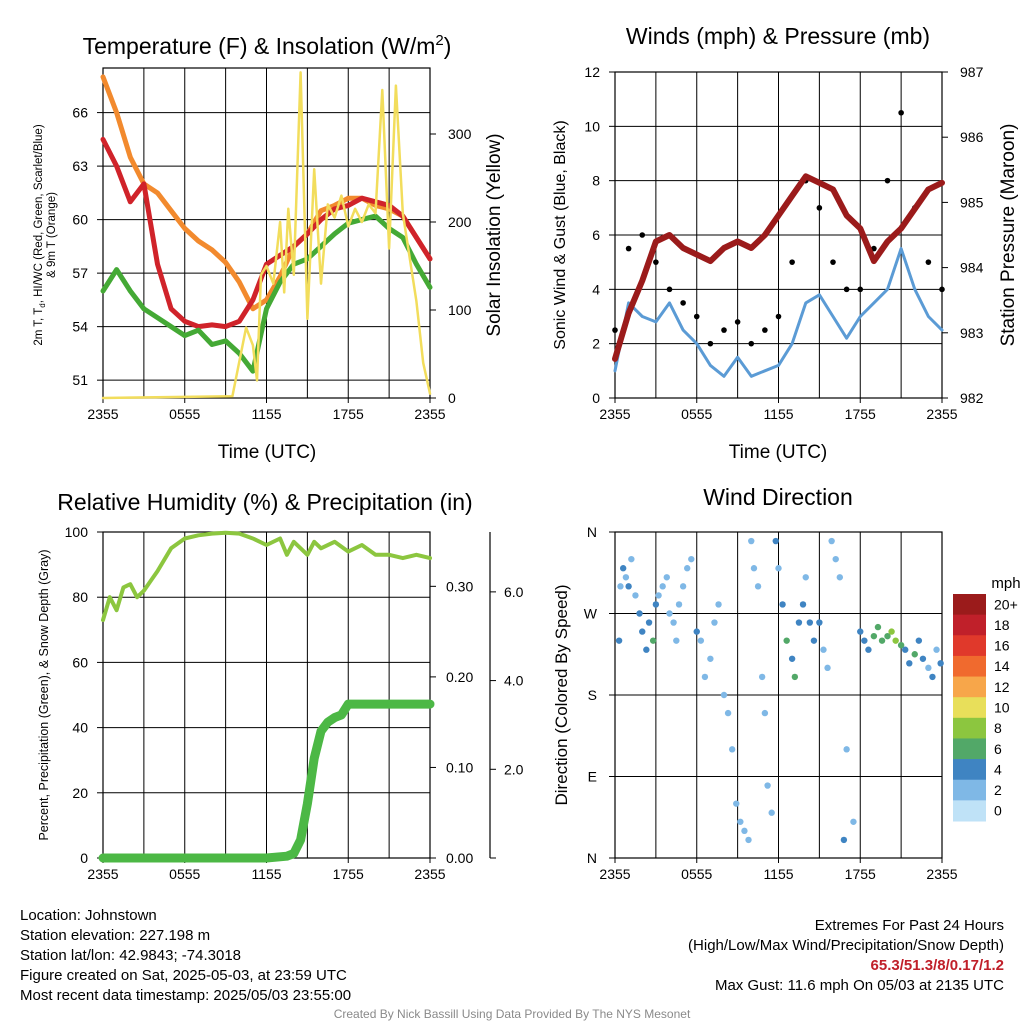  What do you see at coordinates (1002, 646) in the screenshot?
I see `colorbar-label: 16` at bounding box center [1002, 646].